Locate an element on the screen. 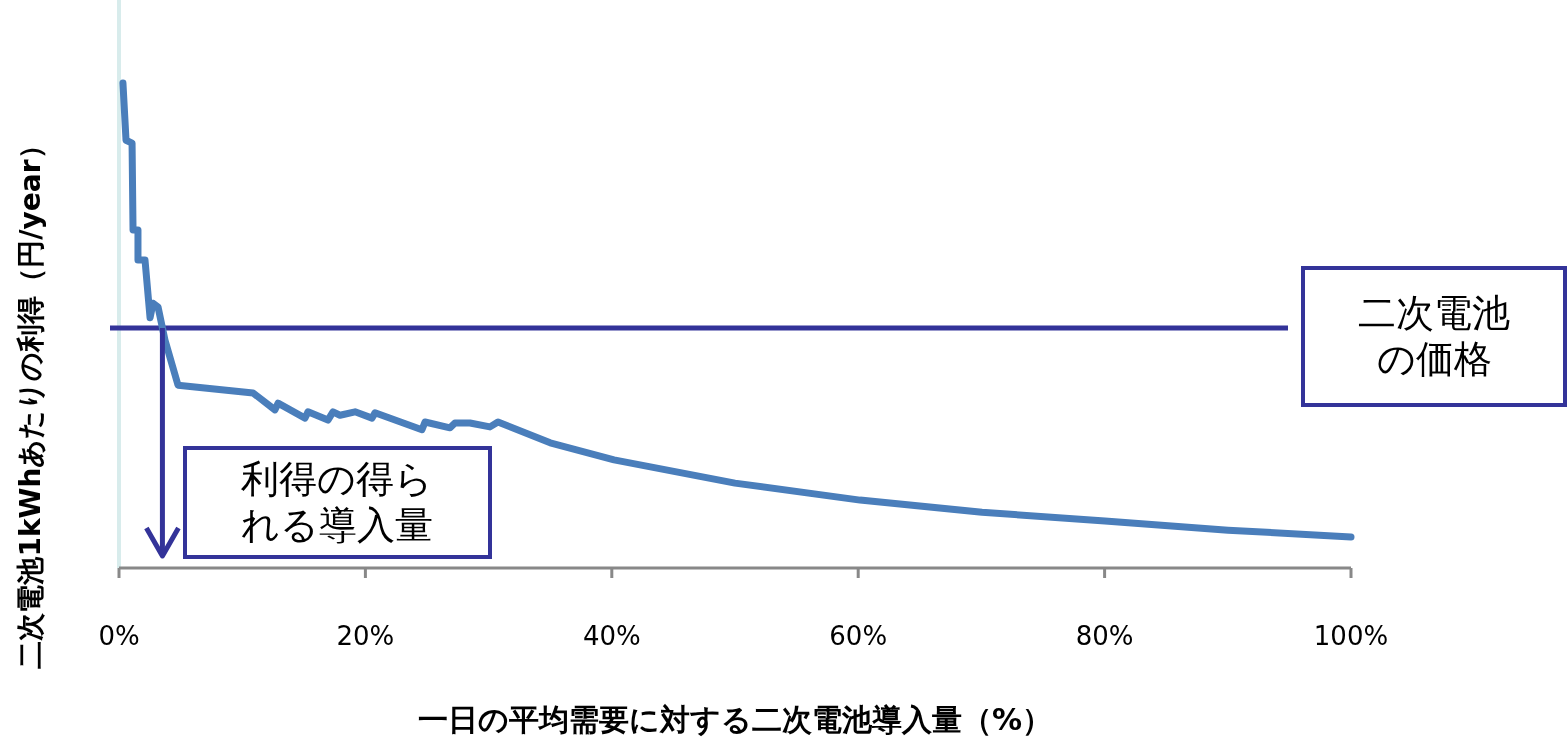 Image resolution: width=1567 pixels, height=744 pixels. annotation: 利得の得られる導入量 is located at coordinates (337, 502).